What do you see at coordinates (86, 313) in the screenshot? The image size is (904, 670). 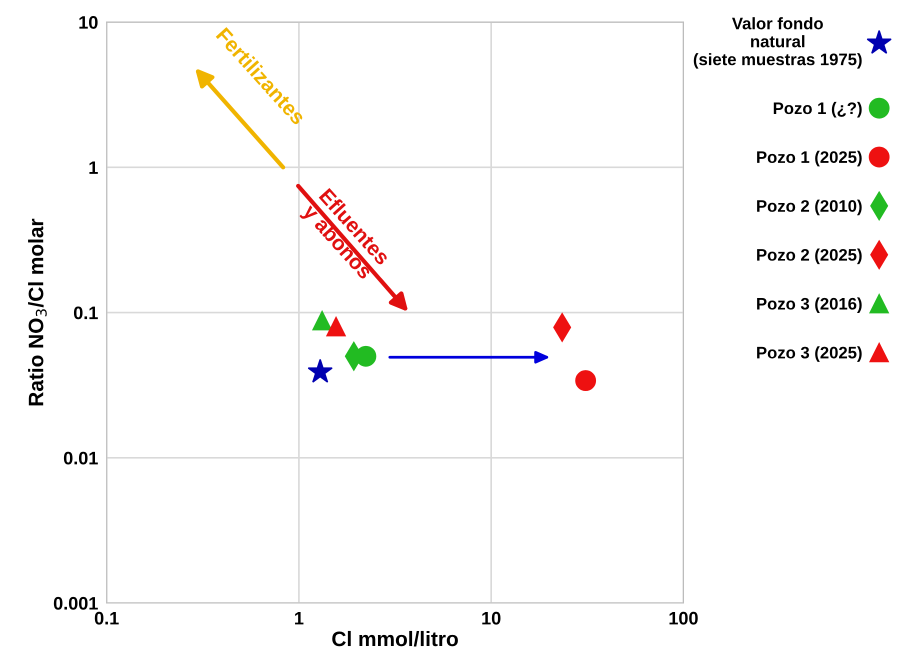 I see `y-tick-label: 0.1` at bounding box center [86, 313].